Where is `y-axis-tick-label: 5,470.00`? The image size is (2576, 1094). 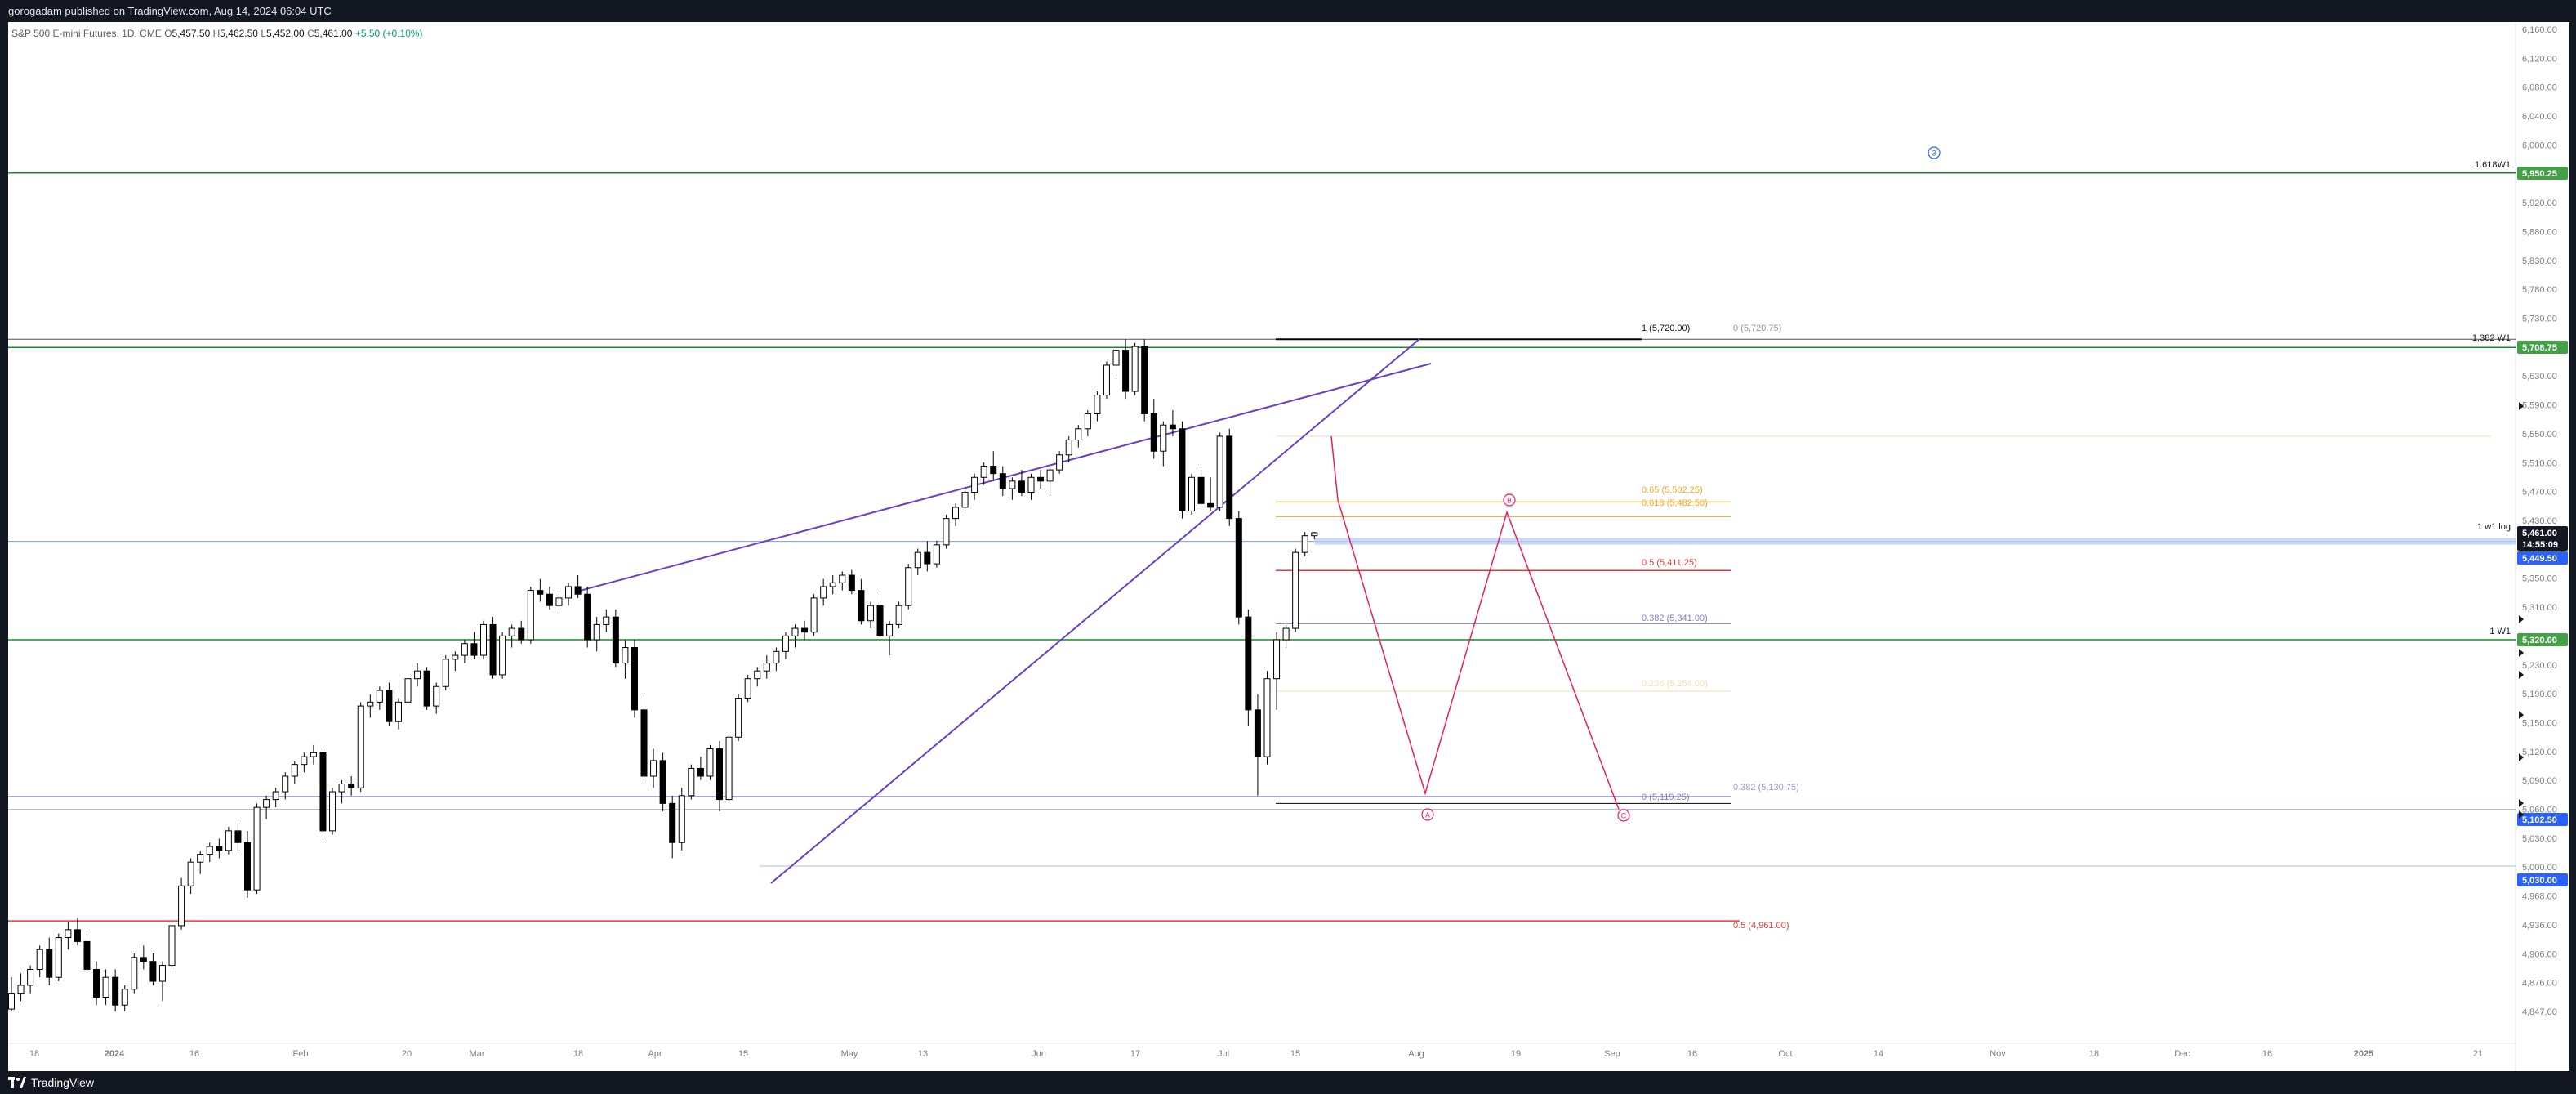
y-axis-tick-label: 5,470.00 is located at coordinates (2539, 493).